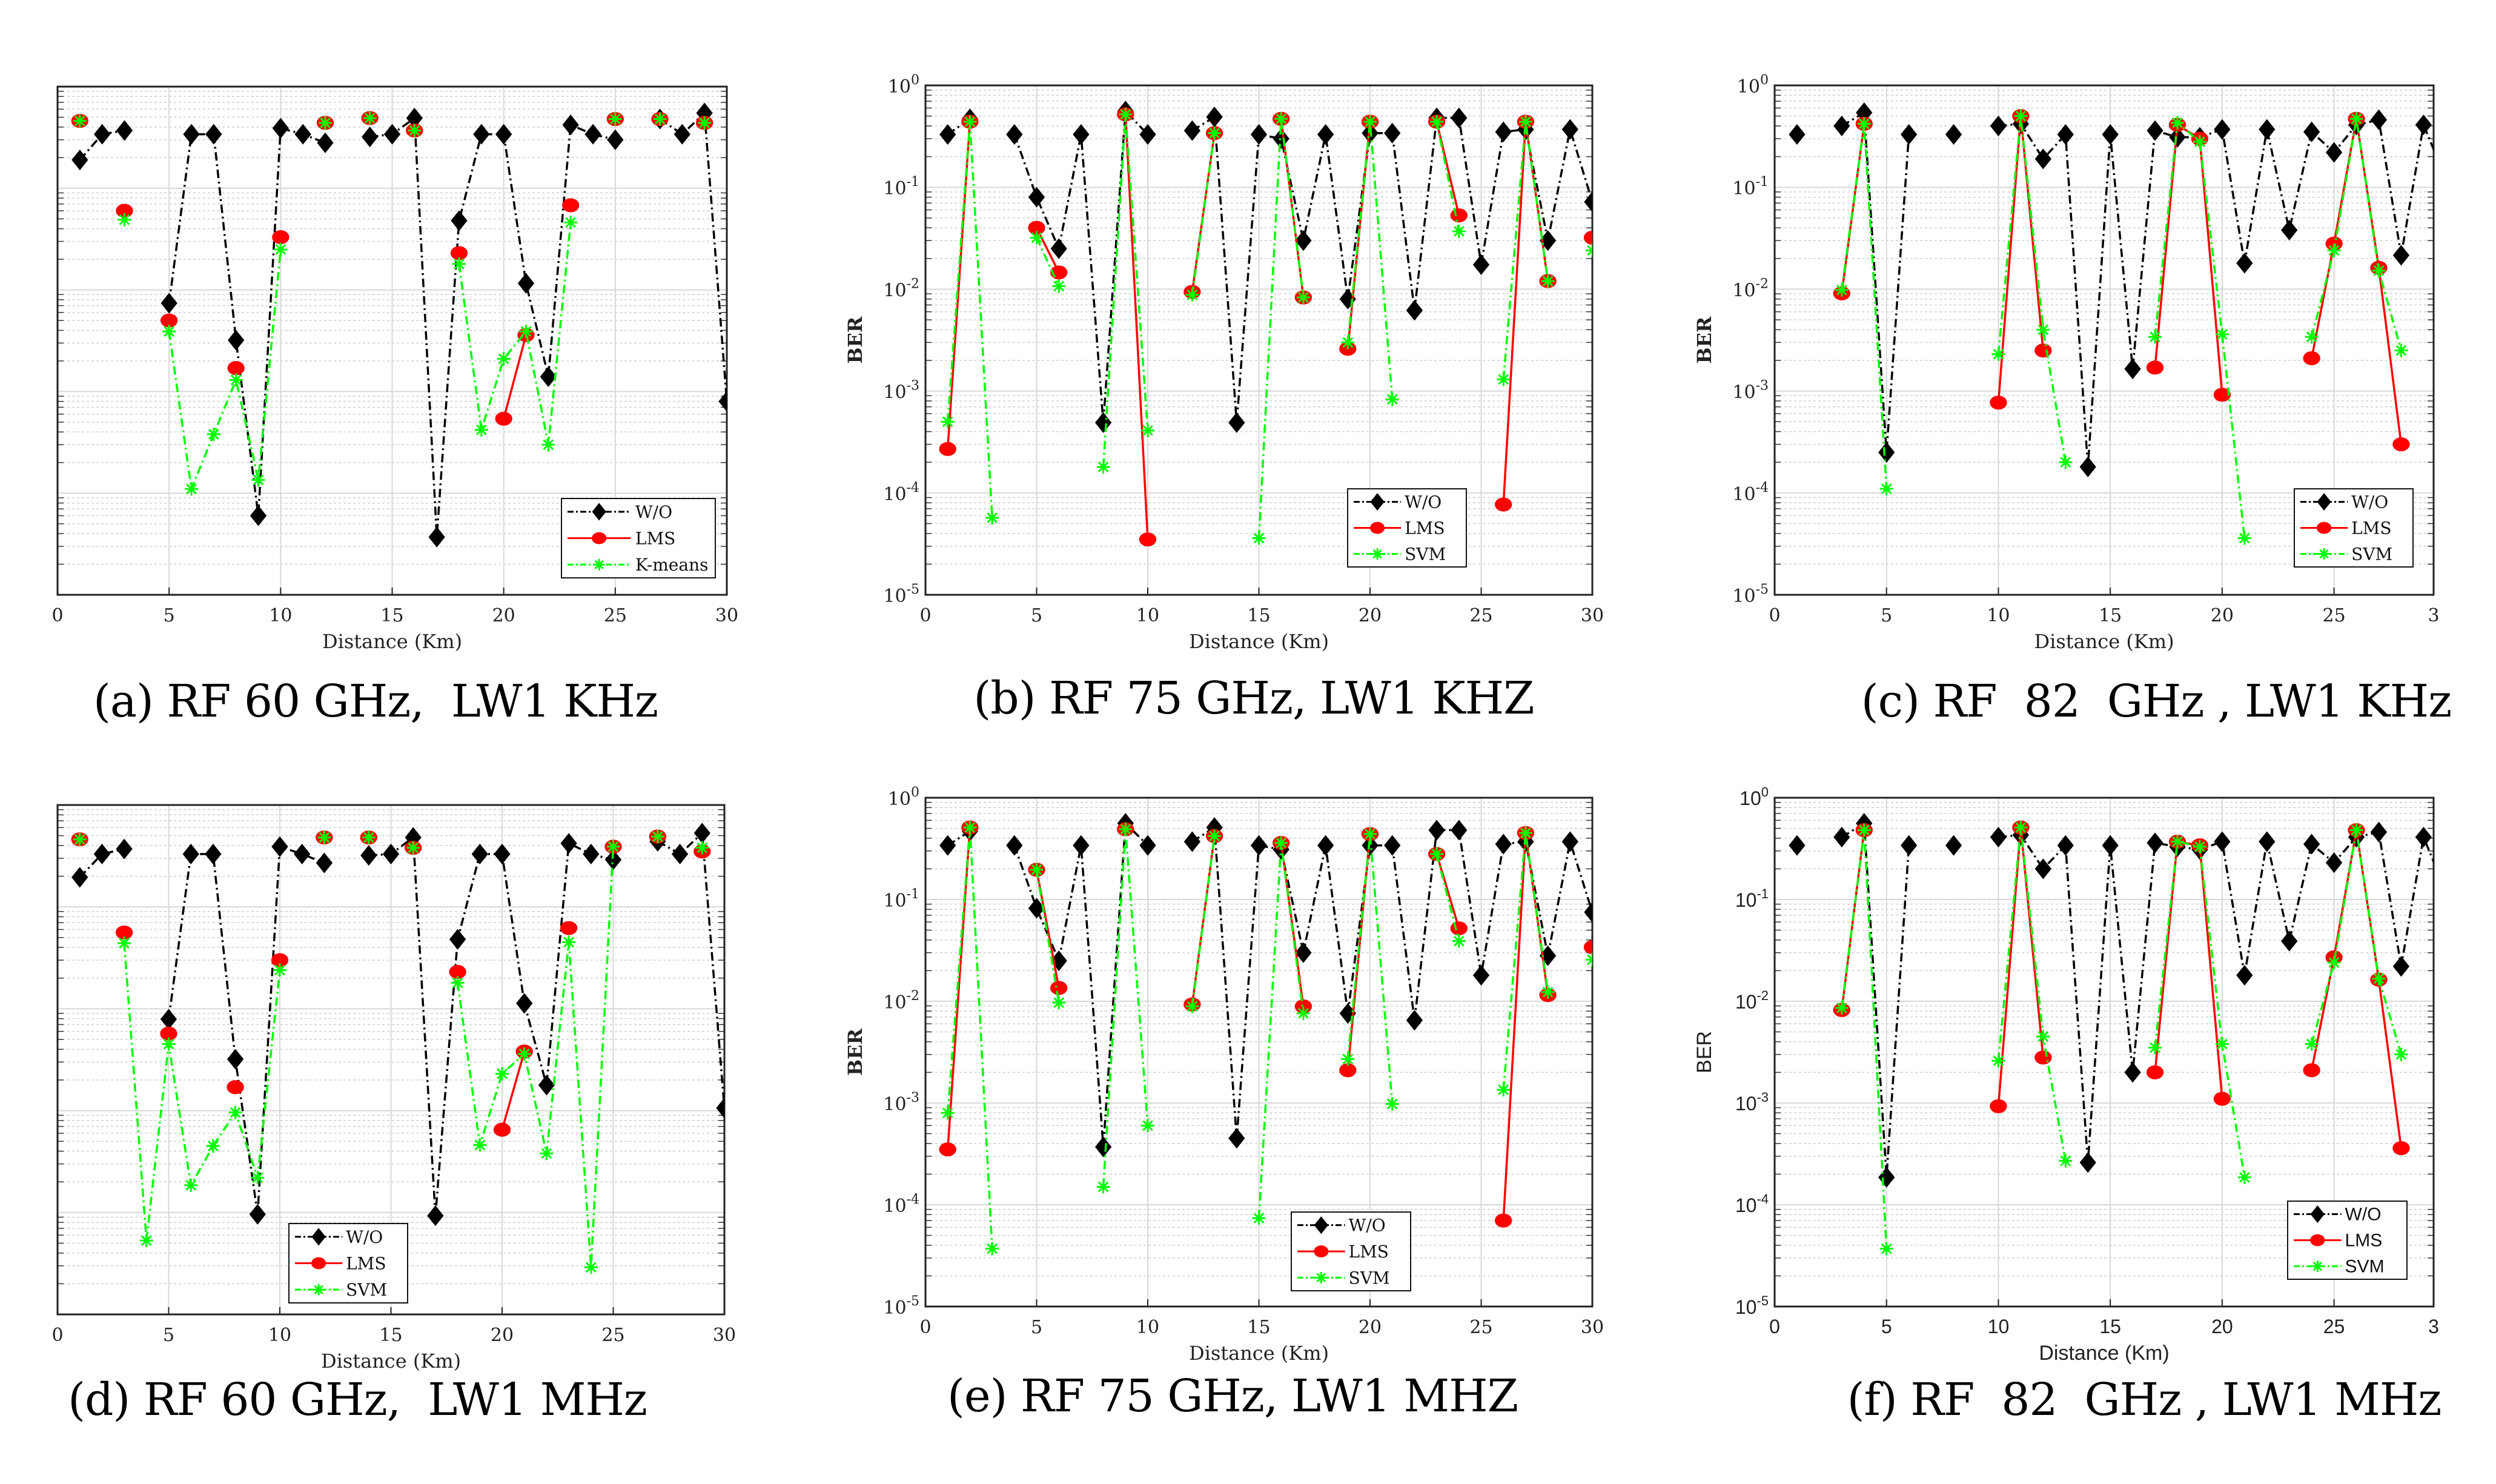  I want to click on caption-b: (b) RF 75 GHz, LW1 KHZ, so click(1254, 698).